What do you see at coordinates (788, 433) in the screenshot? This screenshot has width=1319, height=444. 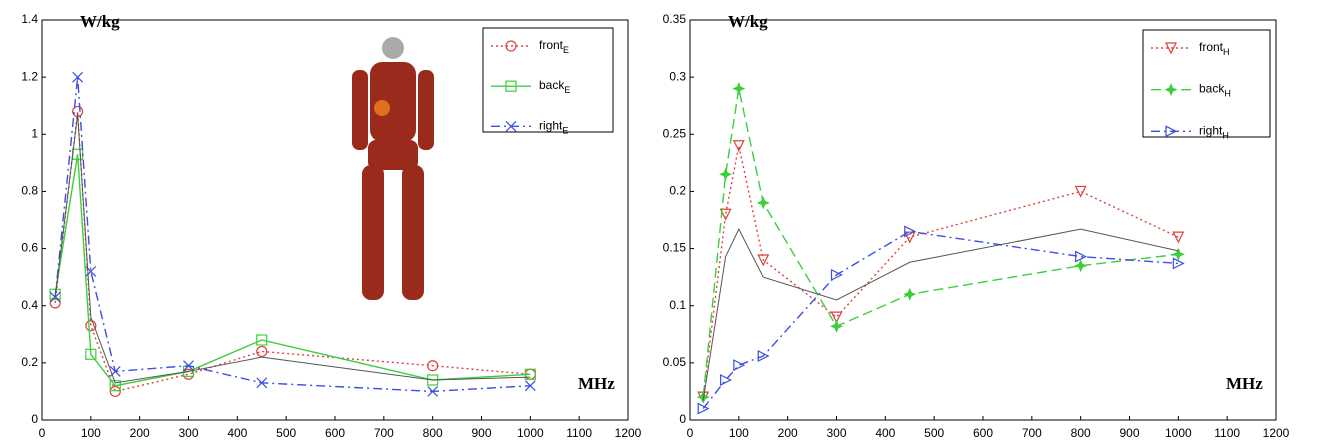 I see `x-tick-label: 200` at bounding box center [788, 433].